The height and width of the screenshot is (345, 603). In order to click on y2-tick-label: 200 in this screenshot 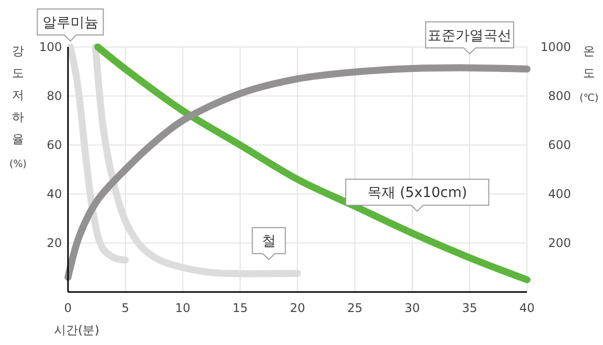, I will do `click(559, 243)`.